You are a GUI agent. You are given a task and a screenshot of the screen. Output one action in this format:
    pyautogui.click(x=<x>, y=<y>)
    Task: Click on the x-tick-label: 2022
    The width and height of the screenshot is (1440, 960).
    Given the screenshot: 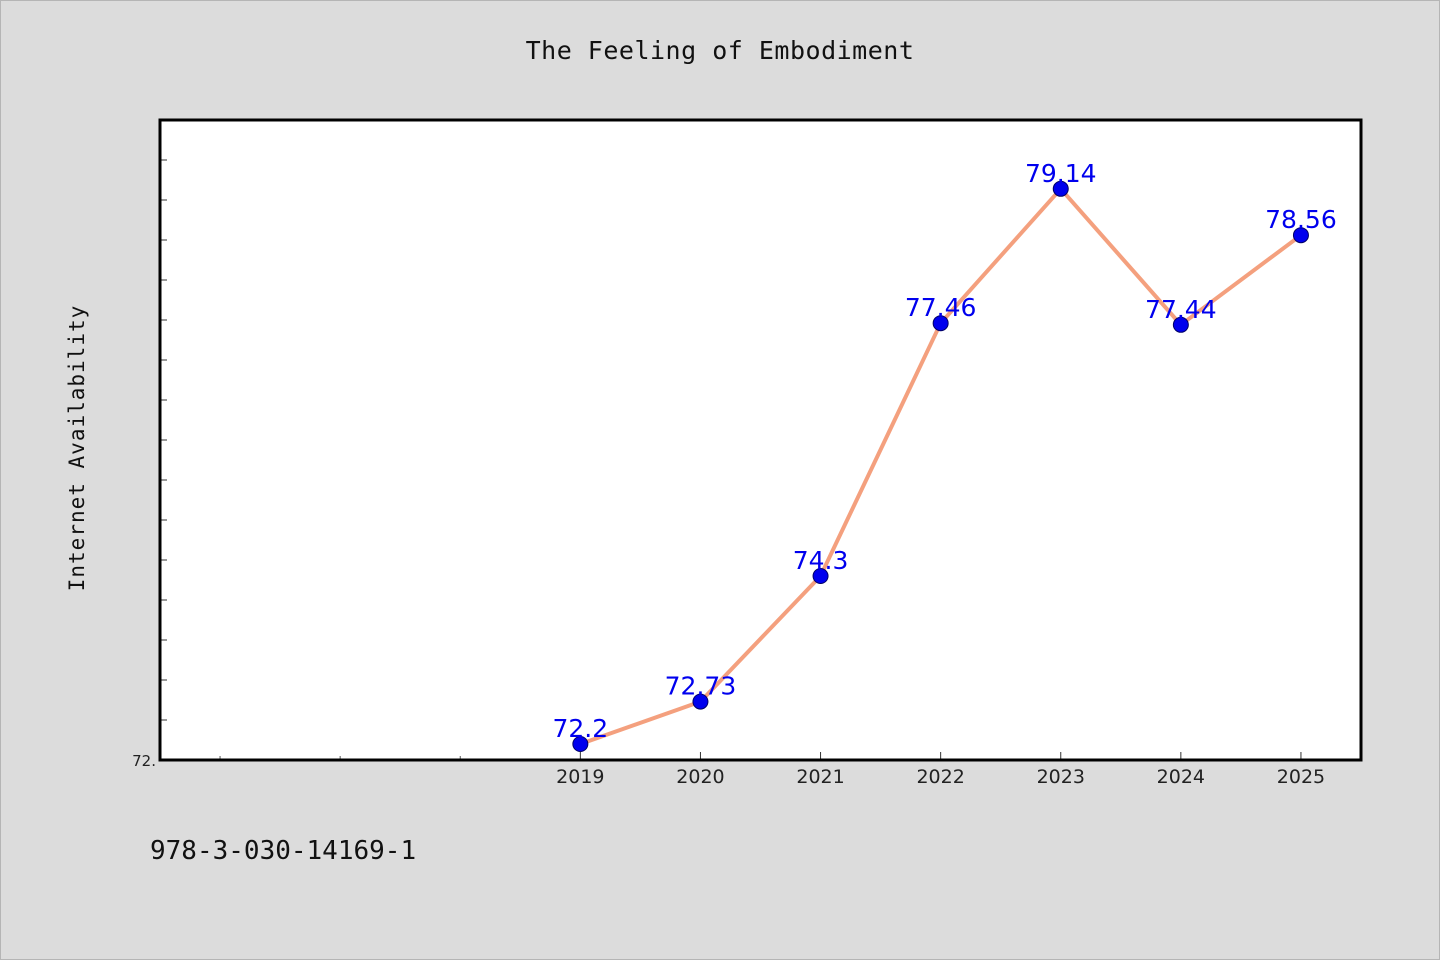 What is the action you would take?
    pyautogui.click(x=940, y=777)
    